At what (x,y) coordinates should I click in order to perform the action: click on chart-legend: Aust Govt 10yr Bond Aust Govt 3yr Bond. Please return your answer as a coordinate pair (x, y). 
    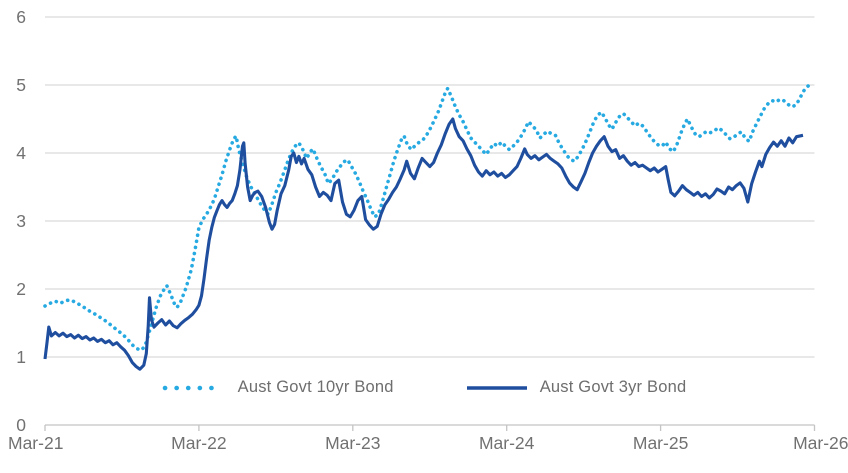
    Looking at the image, I should click on (424, 387).